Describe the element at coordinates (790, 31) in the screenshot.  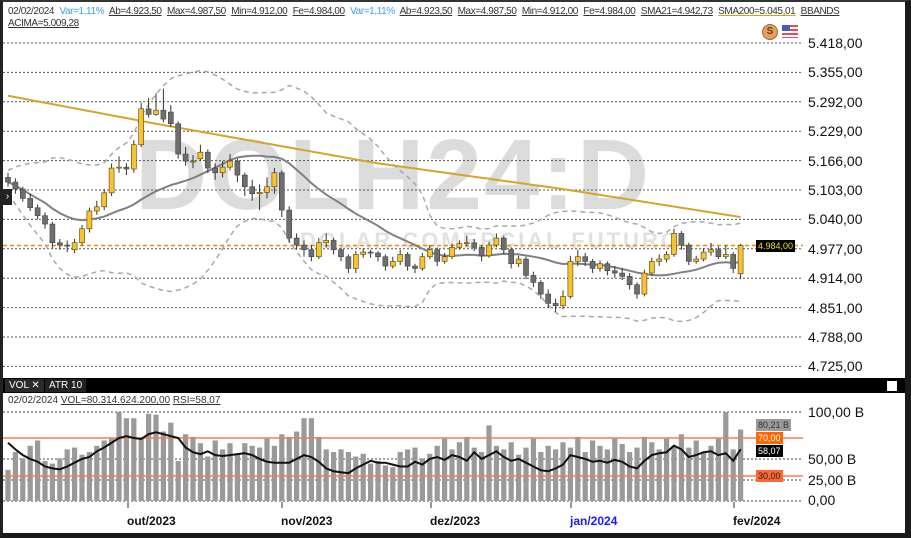
I see `us-flag-icon` at that location.